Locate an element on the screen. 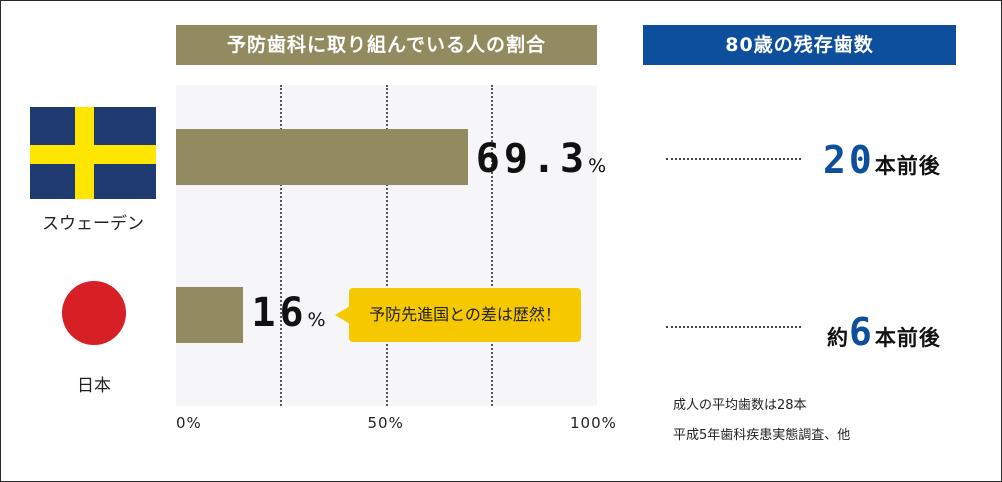 This screenshot has width=1002, height=482. teeth-number: 20 is located at coordinates (849, 160).